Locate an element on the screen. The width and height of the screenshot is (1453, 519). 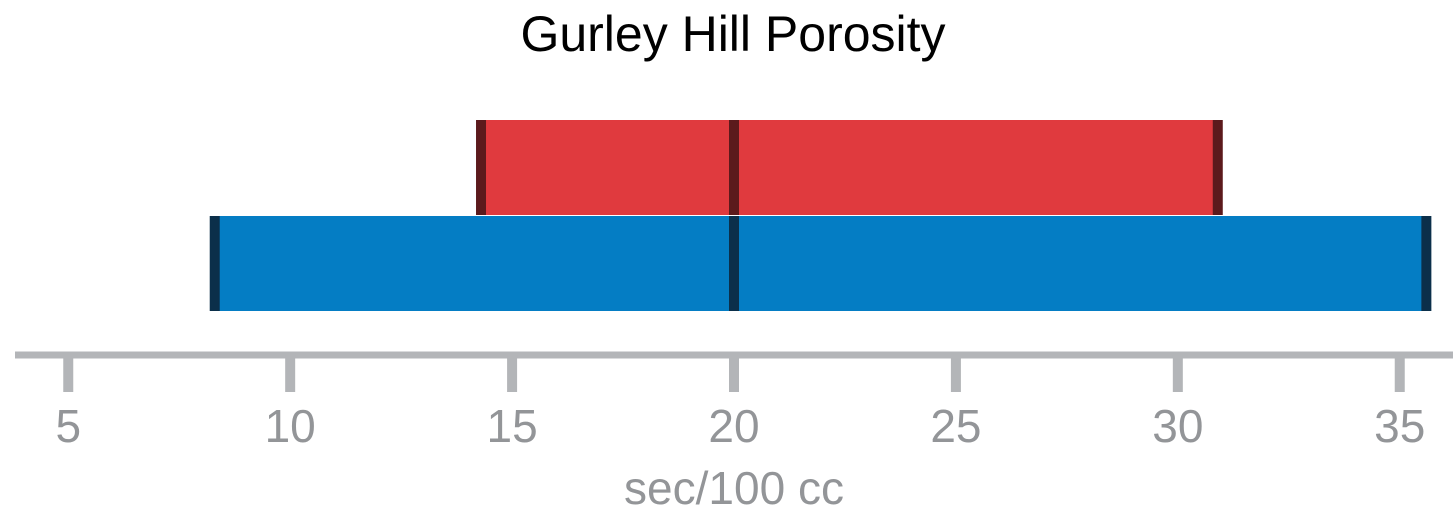
x-tick-label: 35 is located at coordinates (1399, 426).